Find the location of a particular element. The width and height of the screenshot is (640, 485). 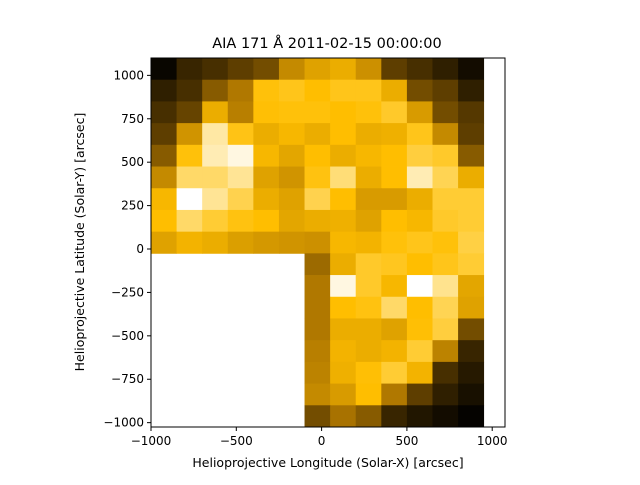

y-tick-label: −750 is located at coordinates (127, 379).